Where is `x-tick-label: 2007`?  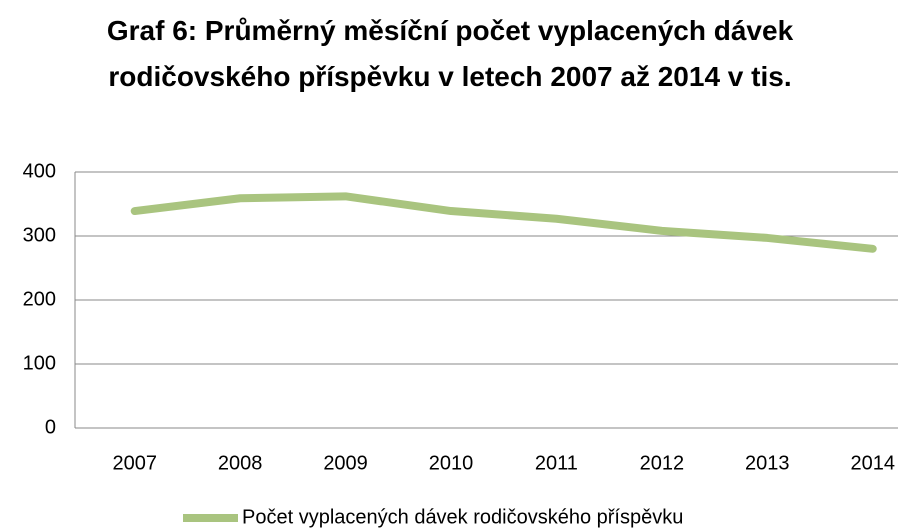
x-tick-label: 2007 is located at coordinates (134, 463).